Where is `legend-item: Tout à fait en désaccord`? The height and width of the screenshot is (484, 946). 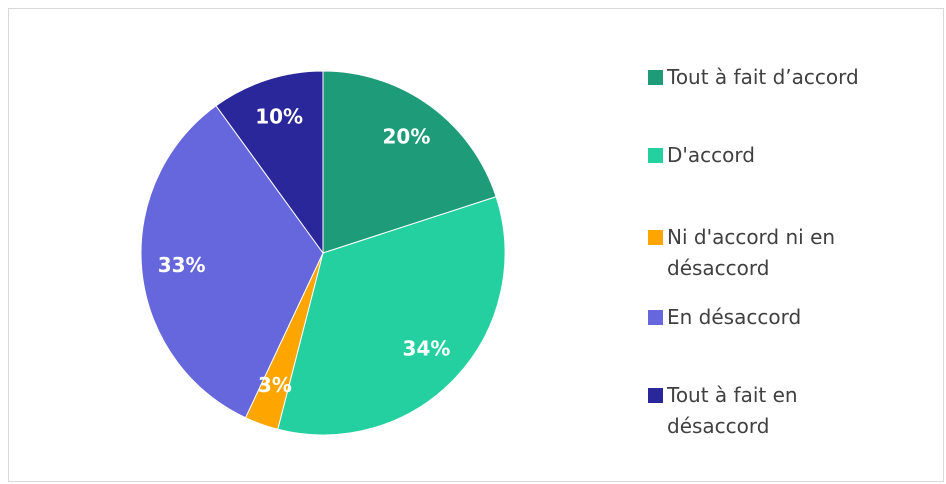 legend-item: Tout à fait en désaccord is located at coordinates (788, 411).